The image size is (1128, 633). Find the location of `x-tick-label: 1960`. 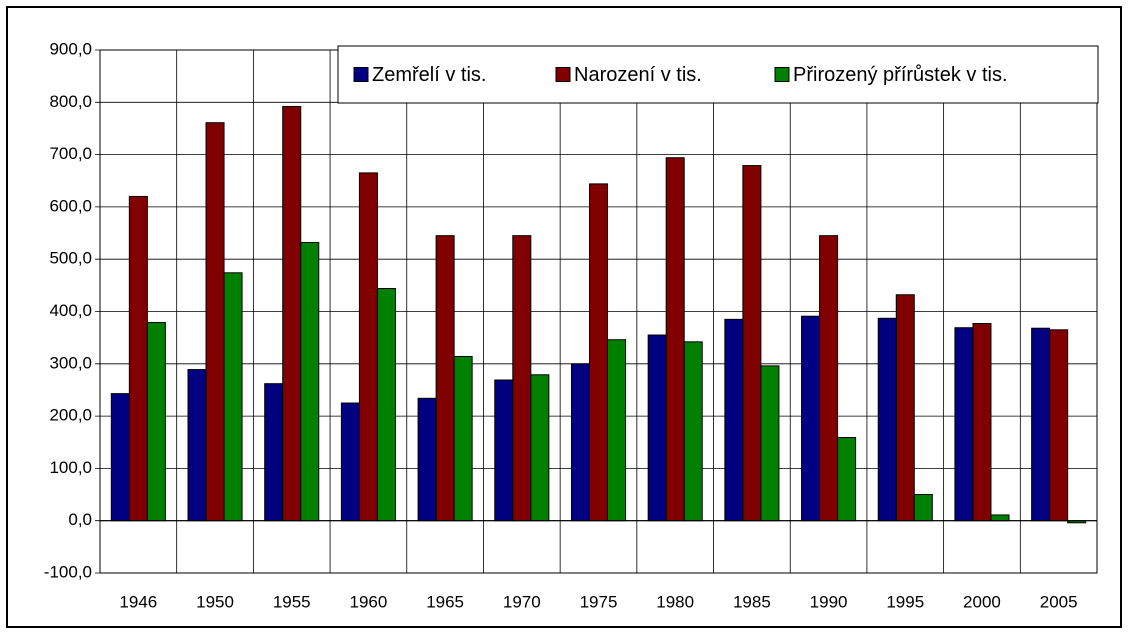

x-tick-label: 1960 is located at coordinates (369, 601).